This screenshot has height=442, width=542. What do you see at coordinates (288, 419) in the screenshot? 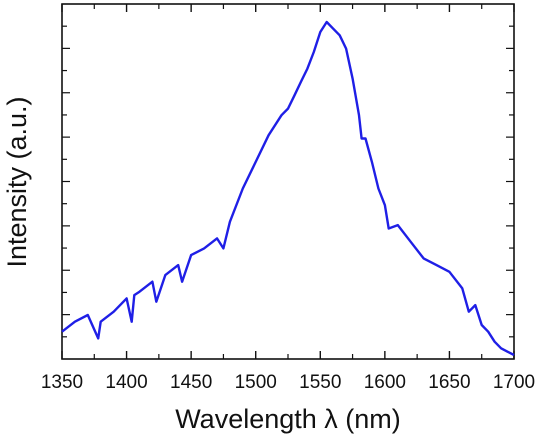
I see `x-axis-label: Wavelength λ (nm)` at bounding box center [288, 419].